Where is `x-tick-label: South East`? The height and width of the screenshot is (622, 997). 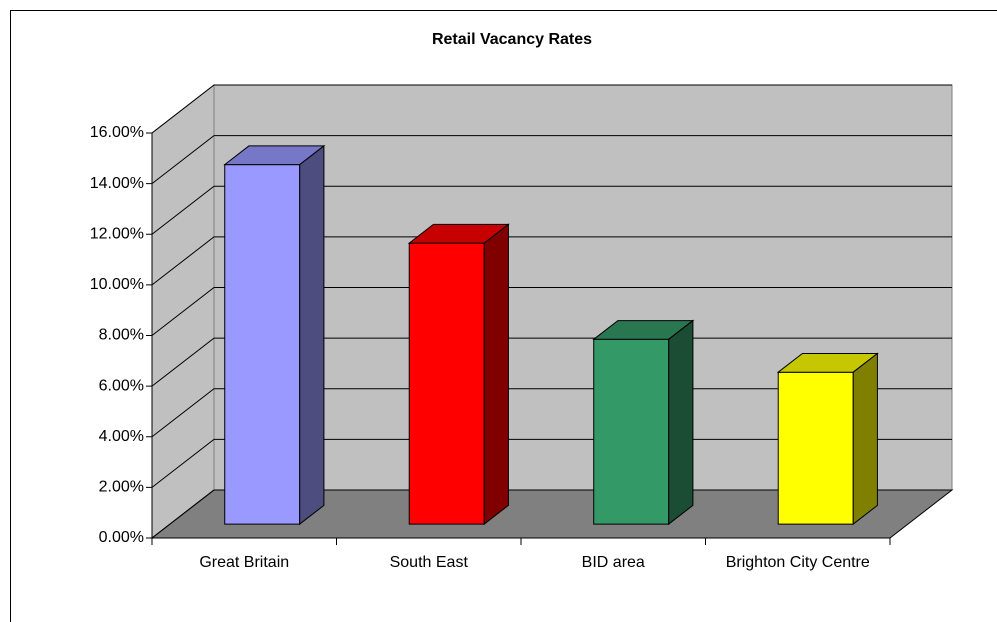
x-tick-label: South East is located at coordinates (428, 562).